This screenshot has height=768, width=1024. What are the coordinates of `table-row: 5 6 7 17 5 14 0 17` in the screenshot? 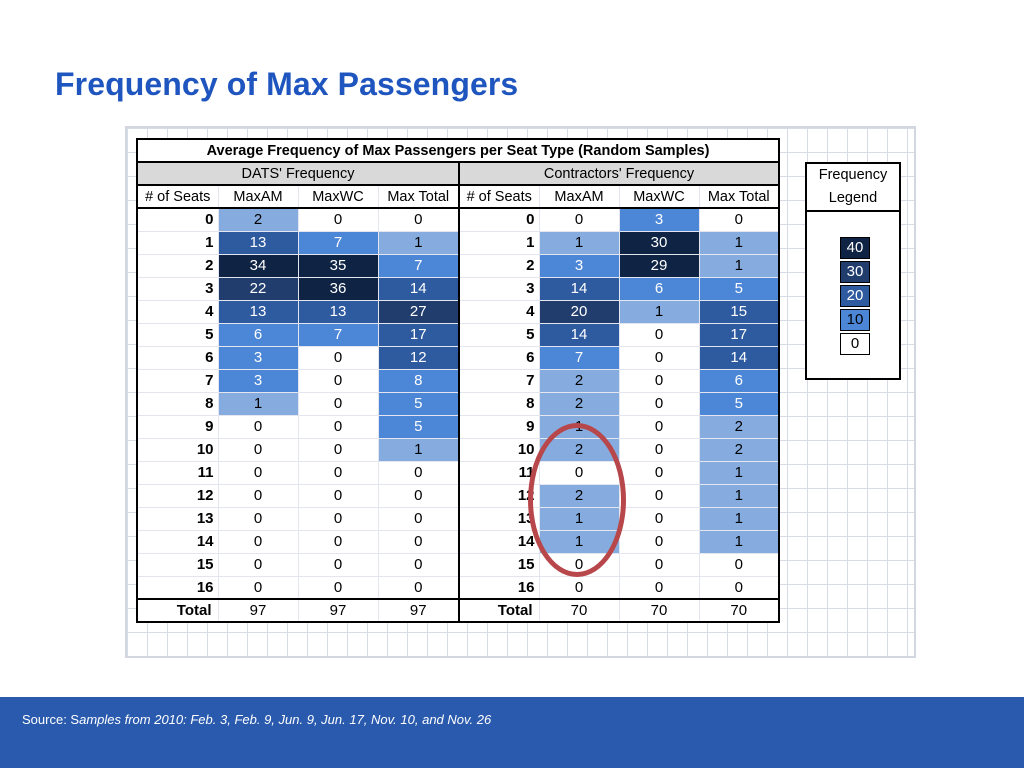 It's located at (458, 334).